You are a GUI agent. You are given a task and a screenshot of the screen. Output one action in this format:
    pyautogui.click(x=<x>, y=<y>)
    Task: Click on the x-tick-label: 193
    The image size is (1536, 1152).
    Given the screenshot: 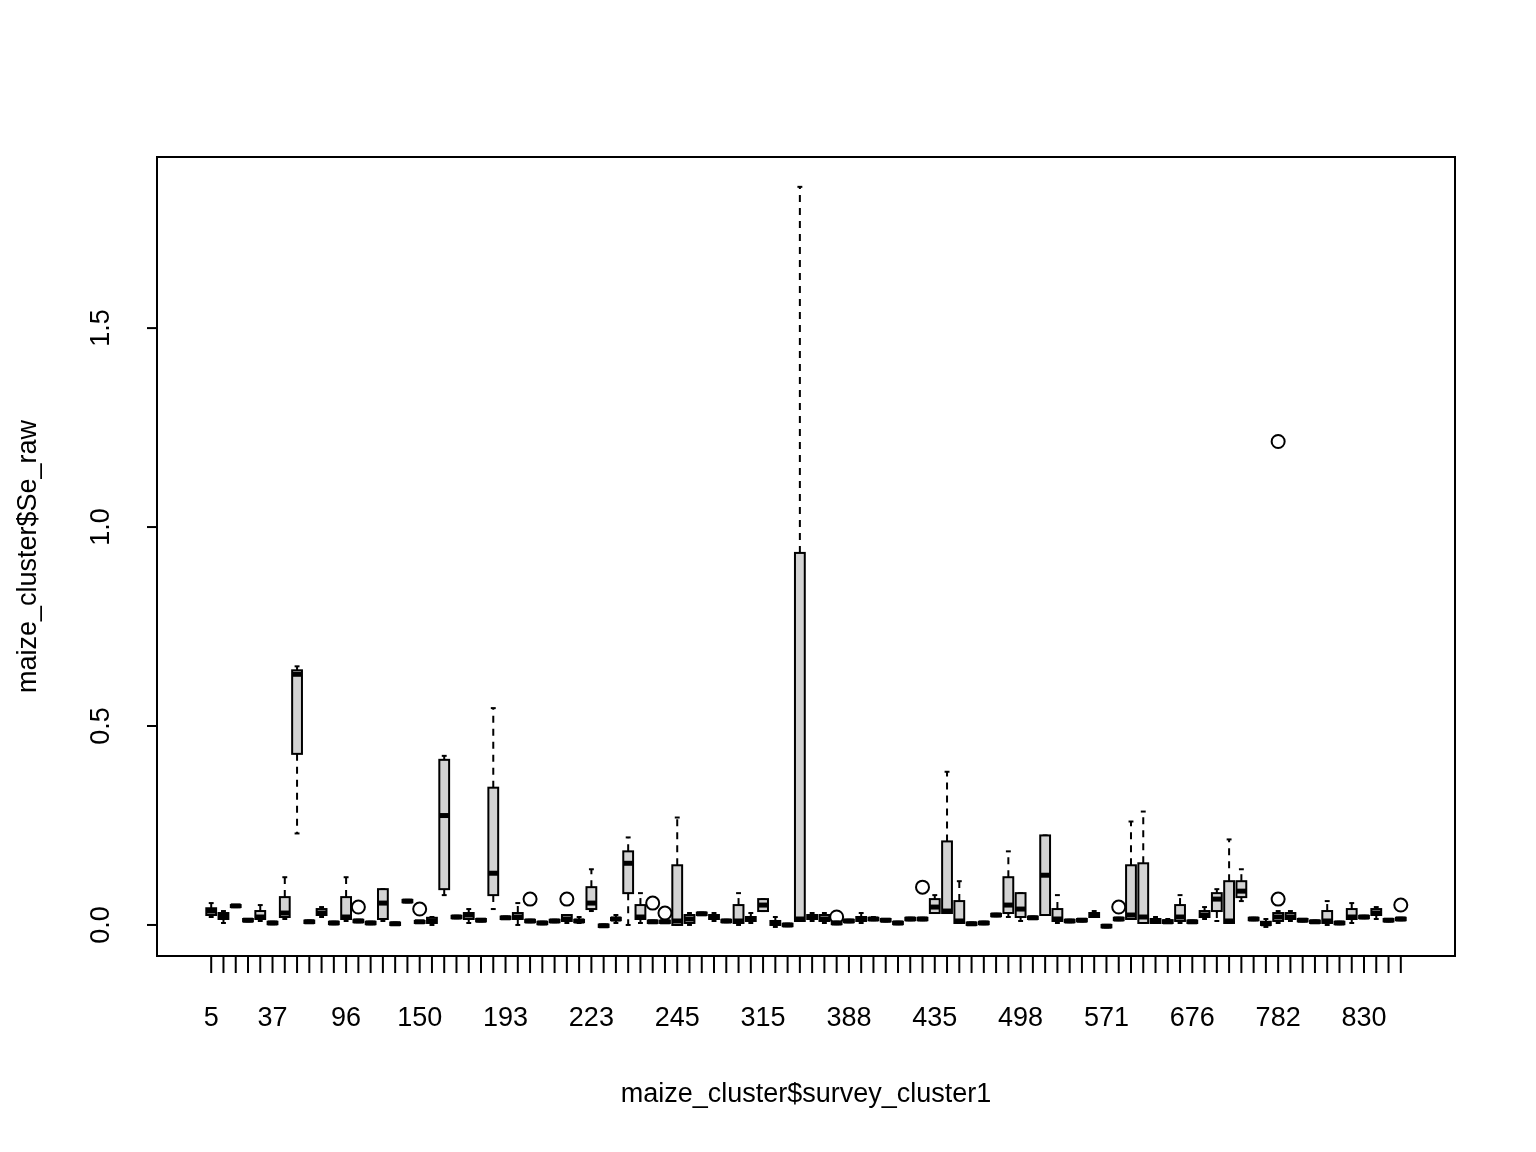 What is the action you would take?
    pyautogui.click(x=506, y=1017)
    